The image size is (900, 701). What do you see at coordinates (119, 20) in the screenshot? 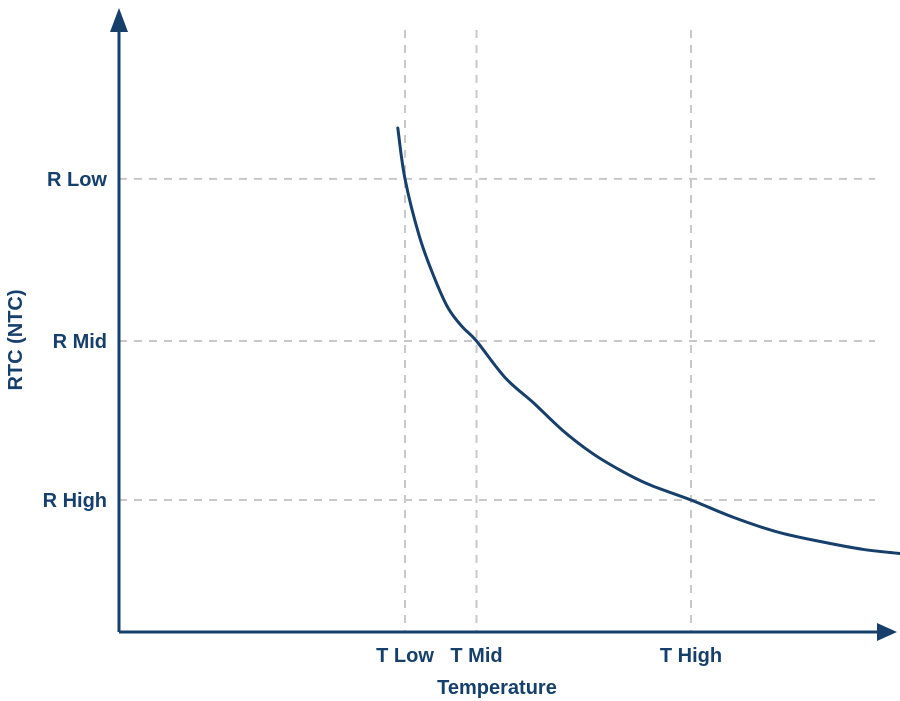
I see `y-axis-arrowhead` at bounding box center [119, 20].